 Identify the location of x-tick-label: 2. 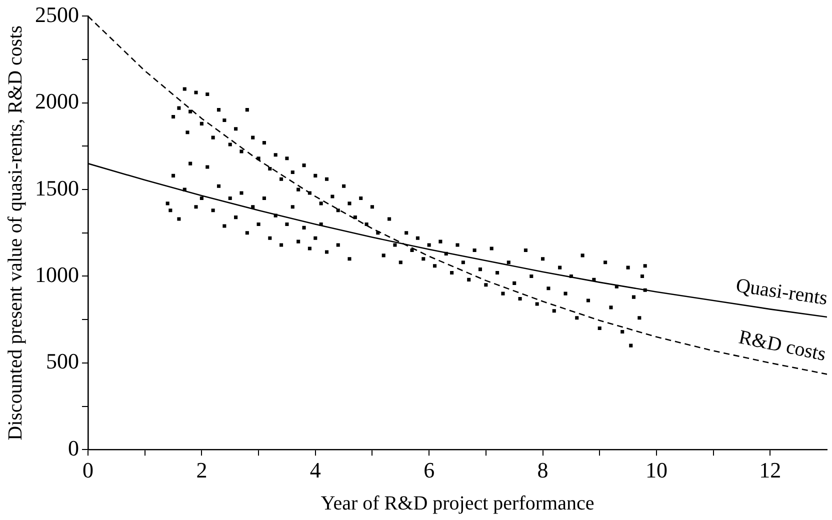
(202, 470).